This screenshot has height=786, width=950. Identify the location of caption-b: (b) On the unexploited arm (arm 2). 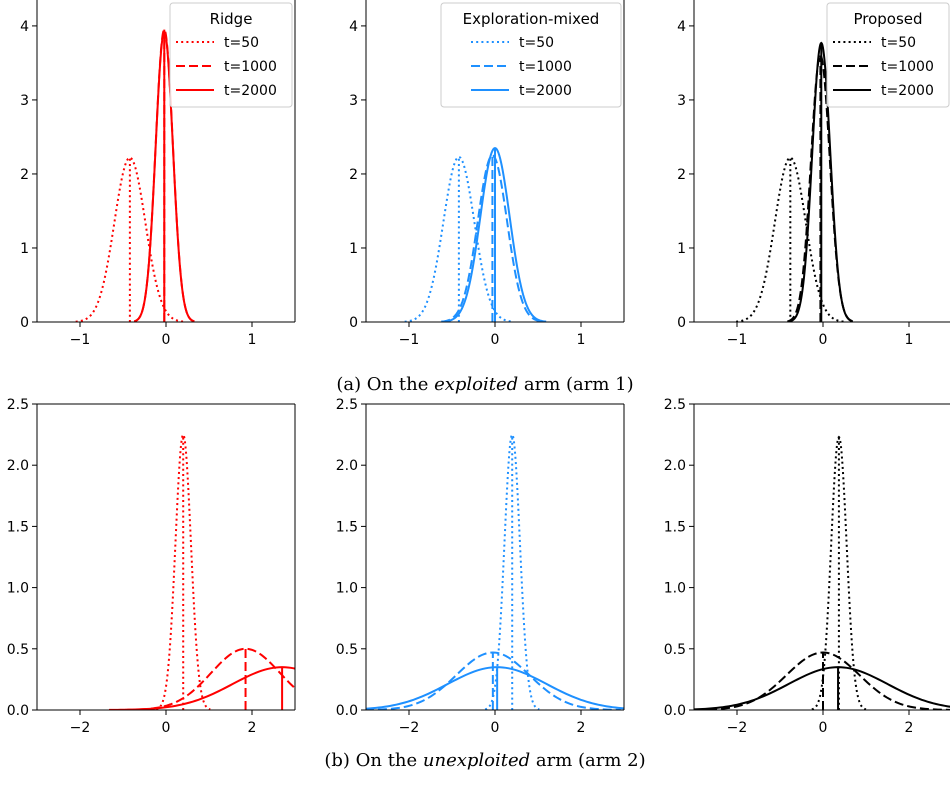
(484, 760).